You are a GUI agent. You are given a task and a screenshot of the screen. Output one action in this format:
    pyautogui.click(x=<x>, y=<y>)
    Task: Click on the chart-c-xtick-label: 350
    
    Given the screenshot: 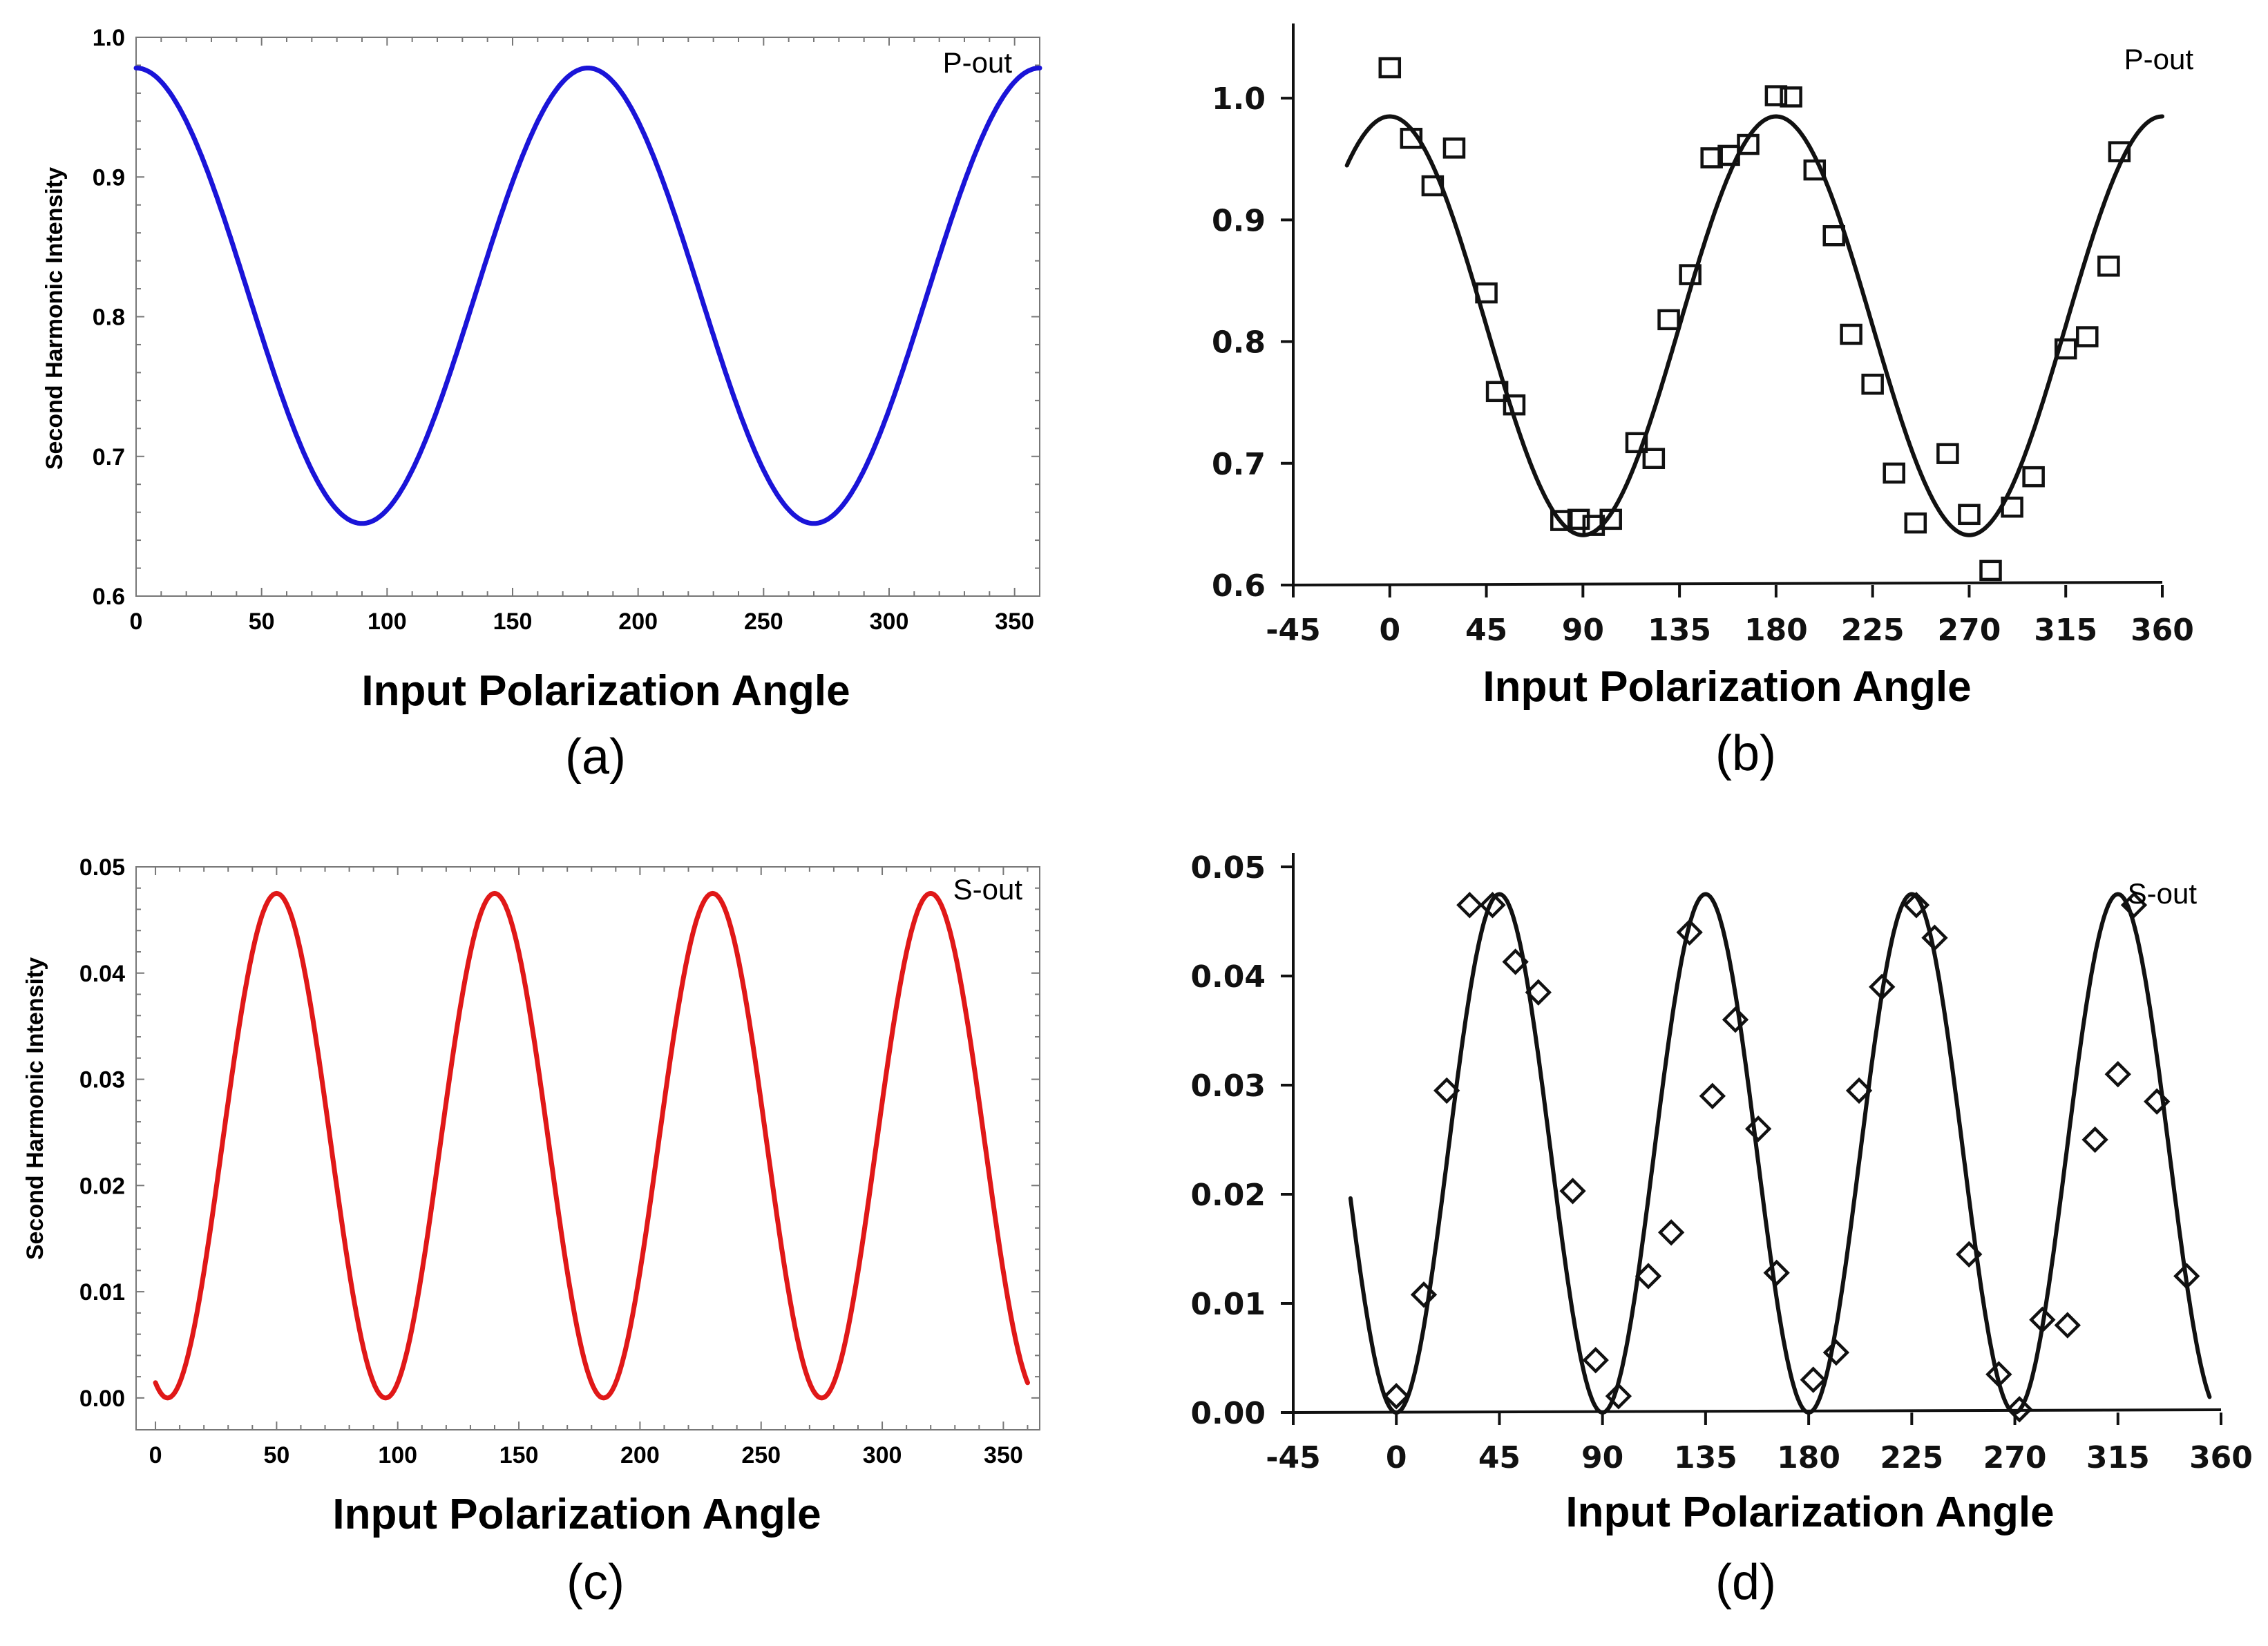 What is the action you would take?
    pyautogui.click(x=1003, y=1455)
    